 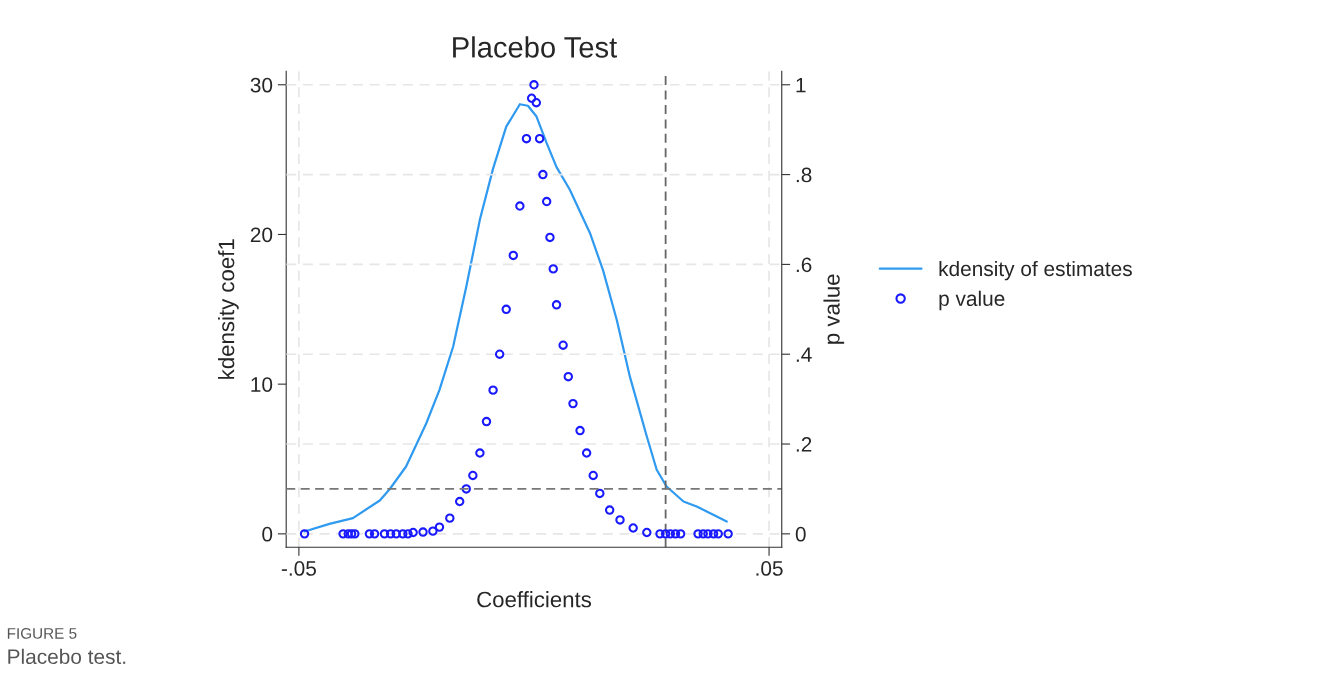 I want to click on y2-tick-label: .8, so click(x=804, y=175).